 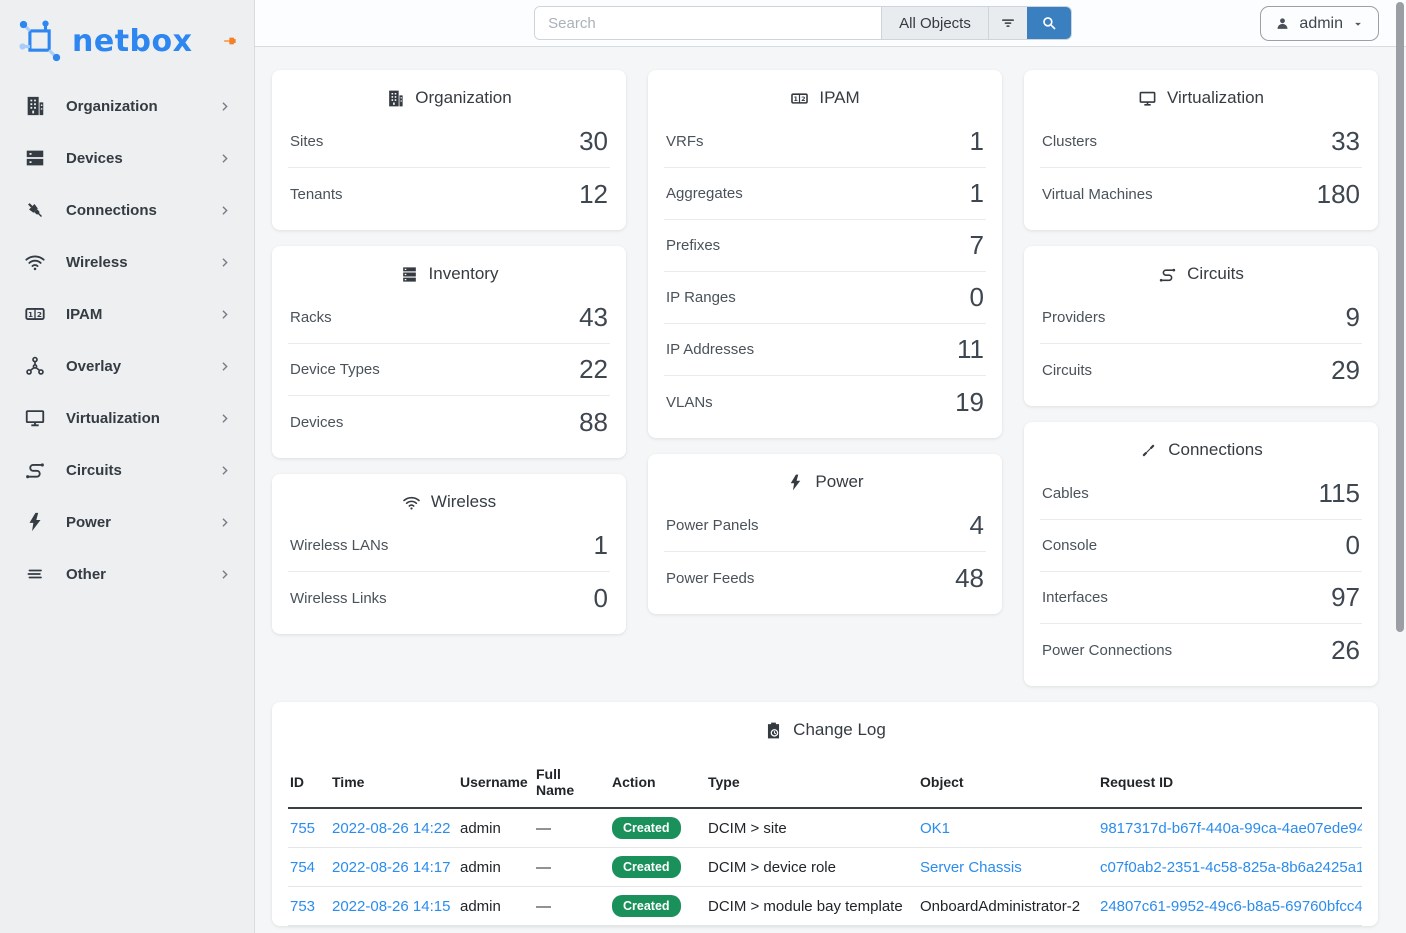 What do you see at coordinates (976, 245) in the screenshot?
I see `stat-value: 7` at bounding box center [976, 245].